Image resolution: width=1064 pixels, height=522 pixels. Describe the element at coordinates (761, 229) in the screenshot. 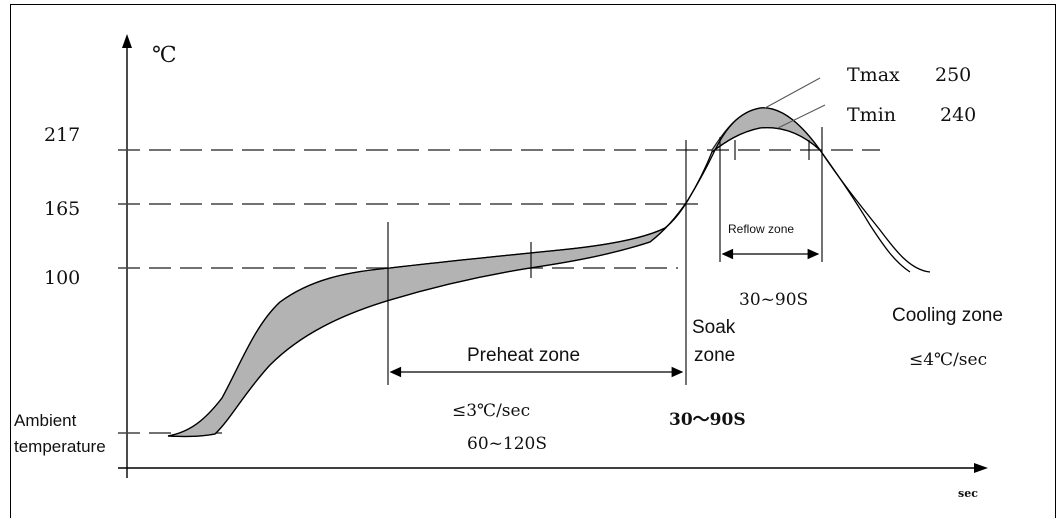

I see `reflow-zone-label: Reflow zone` at that location.